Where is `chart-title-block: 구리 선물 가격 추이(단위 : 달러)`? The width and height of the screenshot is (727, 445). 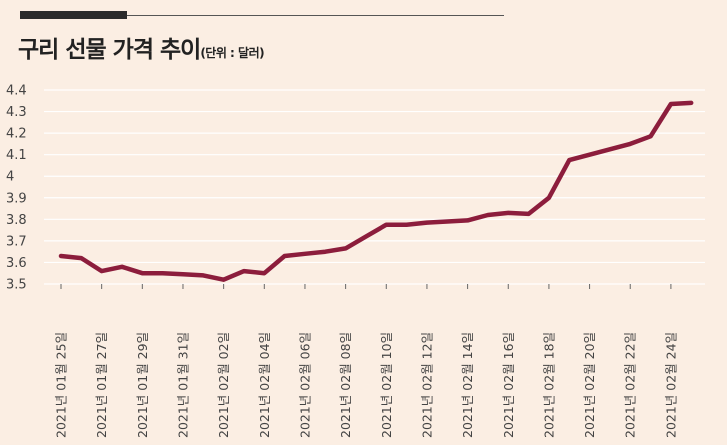
chart-title-block: 구리 선물 가격 추이(단위 : 달러) is located at coordinates (141, 47).